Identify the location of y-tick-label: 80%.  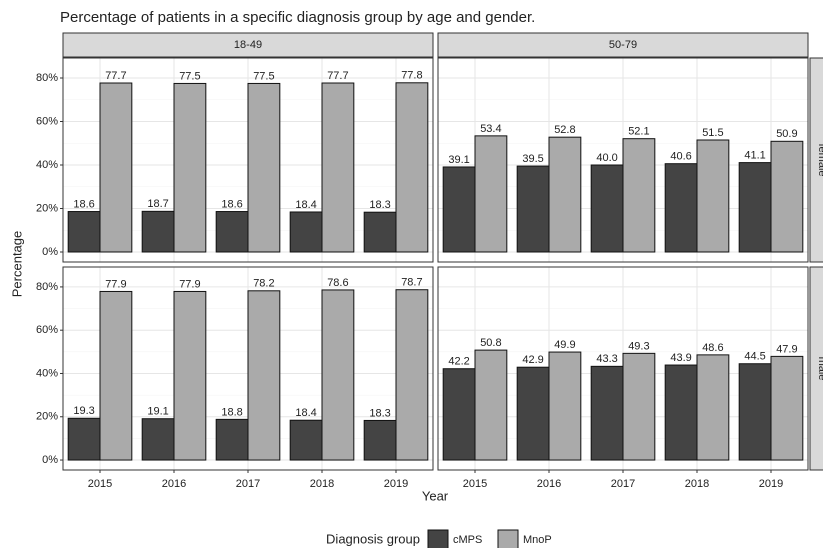
(47, 287).